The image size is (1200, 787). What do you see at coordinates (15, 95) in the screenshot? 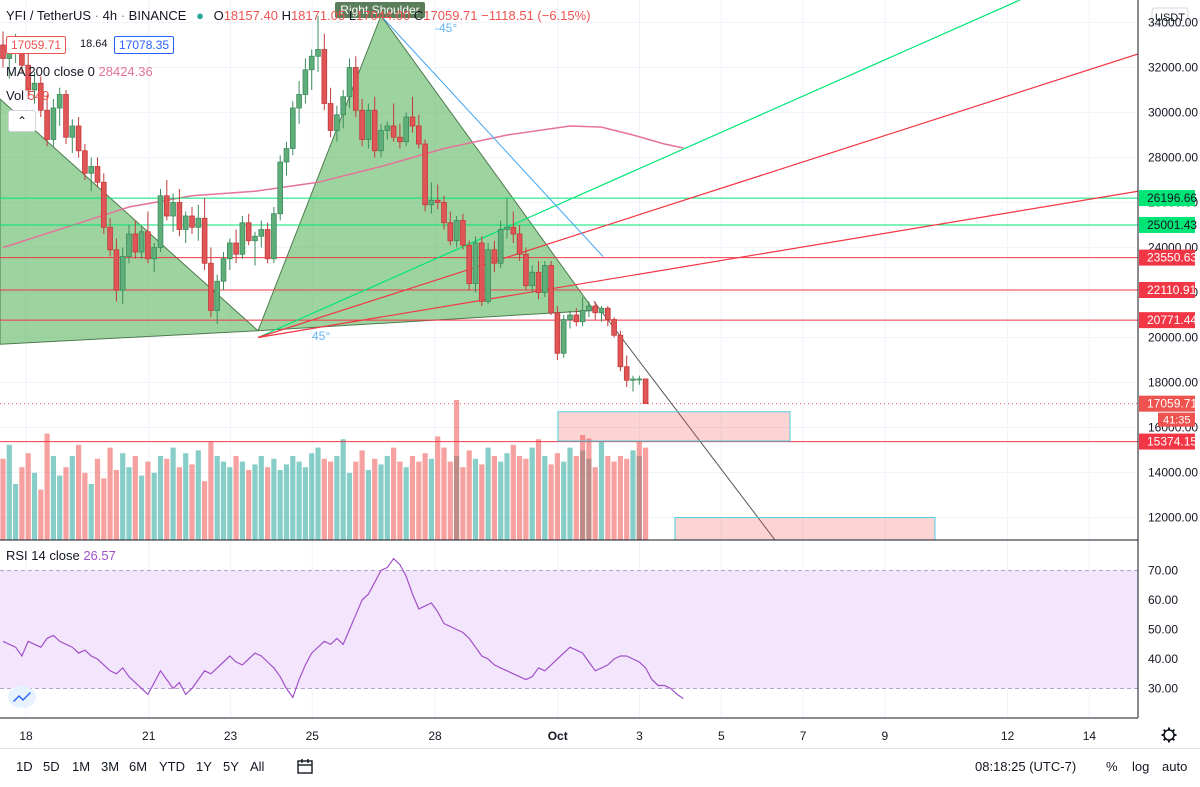
I see `volume-label: Vol` at bounding box center [15, 95].